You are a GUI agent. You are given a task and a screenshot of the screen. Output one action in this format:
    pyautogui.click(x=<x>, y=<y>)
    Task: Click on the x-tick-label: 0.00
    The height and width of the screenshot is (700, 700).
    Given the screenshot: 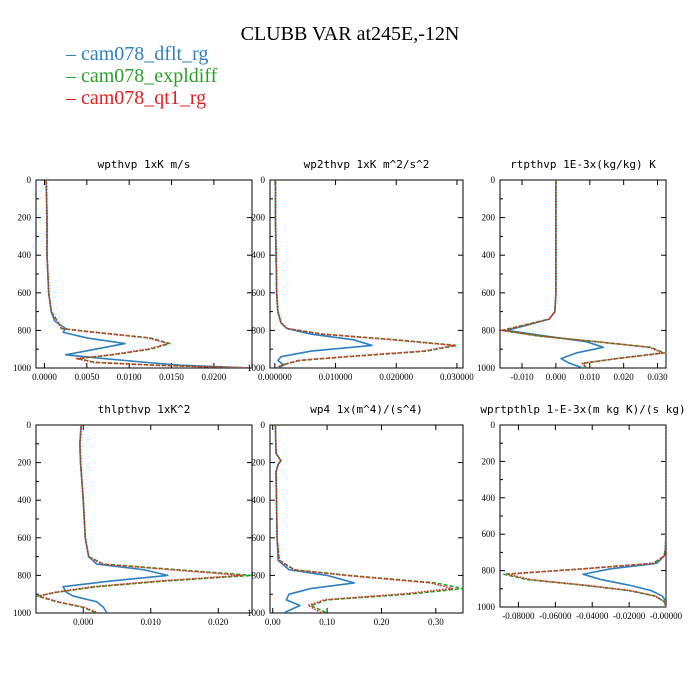 What is the action you would take?
    pyautogui.click(x=273, y=622)
    